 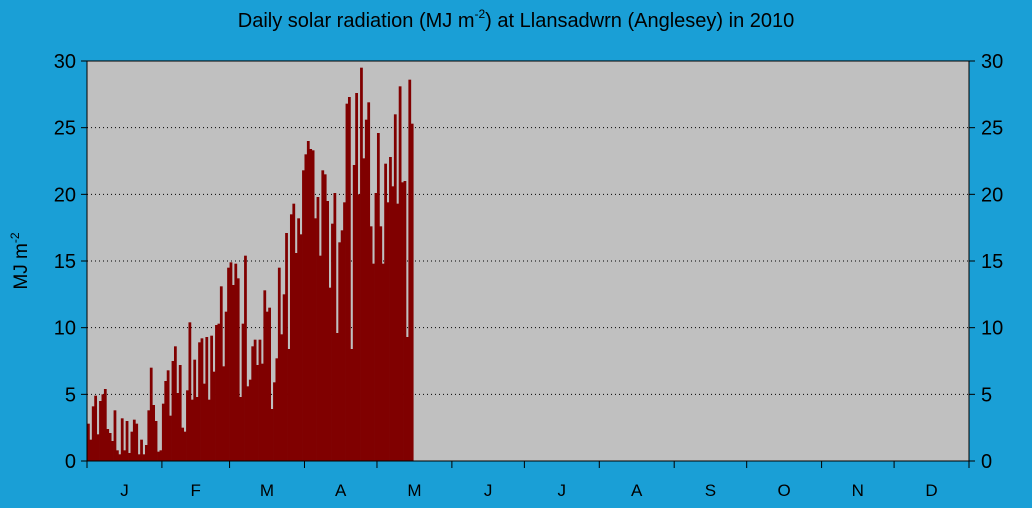 What do you see at coordinates (992, 62) in the screenshot?
I see `y-tick-label-right: 30` at bounding box center [992, 62].